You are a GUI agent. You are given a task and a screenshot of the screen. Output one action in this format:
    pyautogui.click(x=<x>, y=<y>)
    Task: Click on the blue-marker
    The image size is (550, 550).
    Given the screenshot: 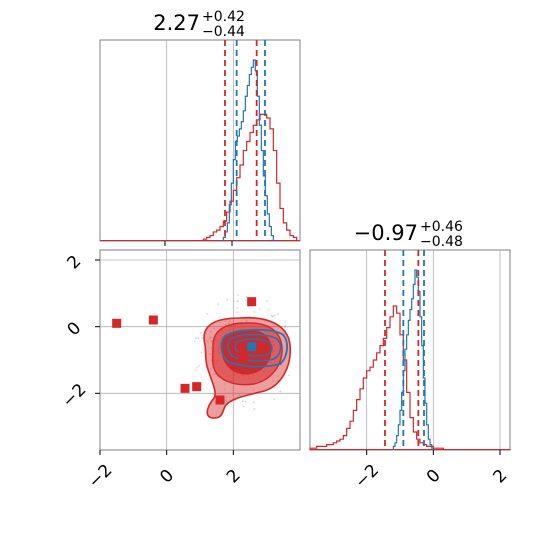 What is the action you would take?
    pyautogui.click(x=252, y=347)
    